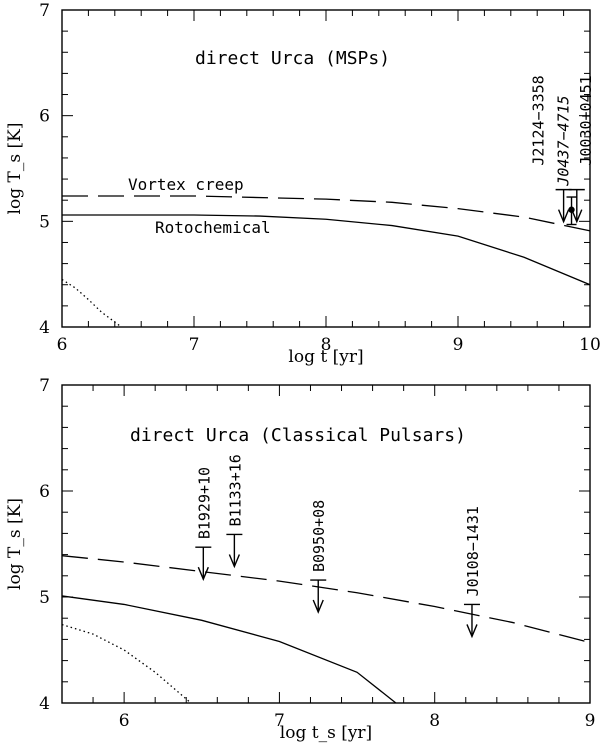 The image size is (600, 743). Describe the element at coordinates (298, 435) in the screenshot. I see `panel-title: direct Urca (Classical Pulsars)` at that location.